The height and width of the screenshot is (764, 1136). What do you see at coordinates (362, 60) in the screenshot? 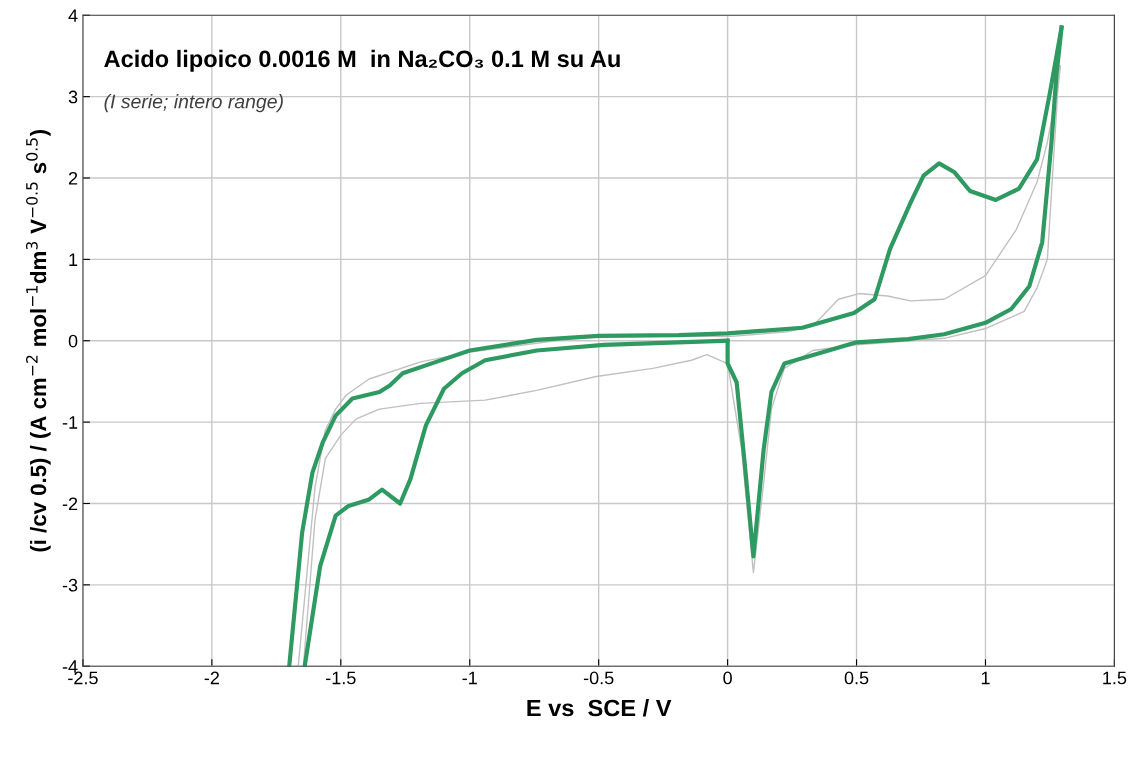
I see `text: Acido lipoico 0.0016 M in Na₂CO₃ 0.1 M su Au` at bounding box center [362, 60].